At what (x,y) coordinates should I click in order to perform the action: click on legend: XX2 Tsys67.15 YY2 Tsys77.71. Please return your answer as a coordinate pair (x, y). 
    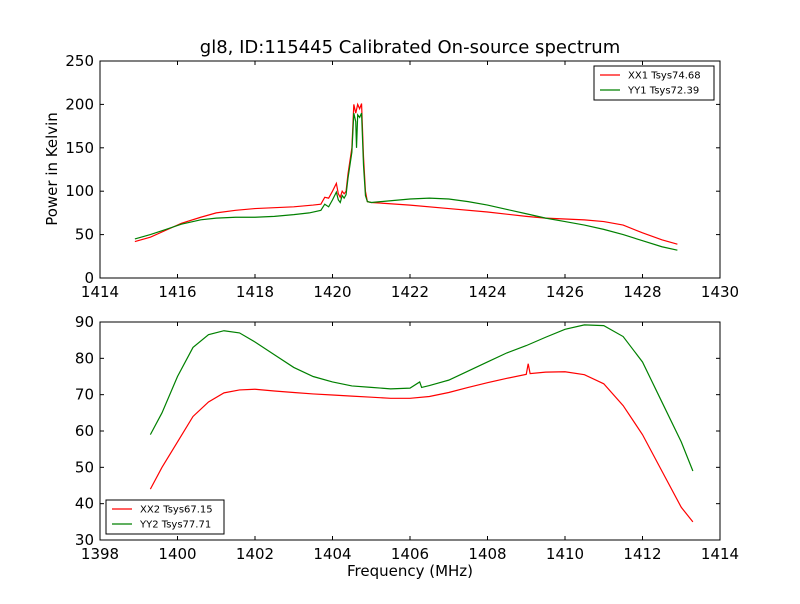
    Looking at the image, I should click on (165, 517).